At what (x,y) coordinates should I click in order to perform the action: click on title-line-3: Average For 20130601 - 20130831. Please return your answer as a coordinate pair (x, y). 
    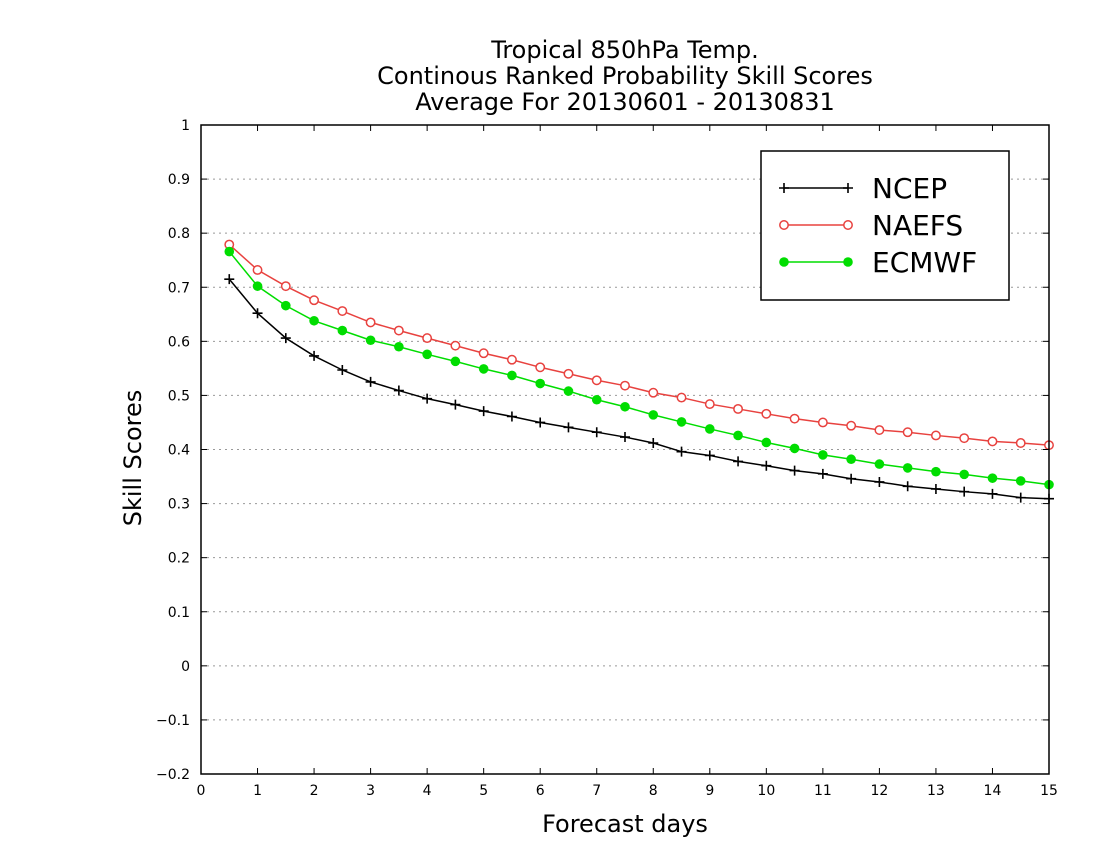
    Looking at the image, I should click on (625, 102).